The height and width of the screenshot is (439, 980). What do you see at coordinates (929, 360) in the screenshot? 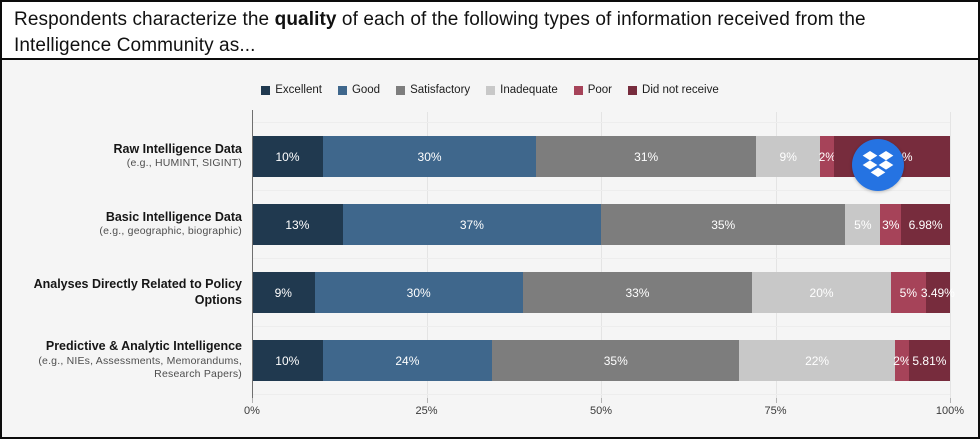
I see `bar-segment-did-not-receive: 5.81%` at bounding box center [929, 360].